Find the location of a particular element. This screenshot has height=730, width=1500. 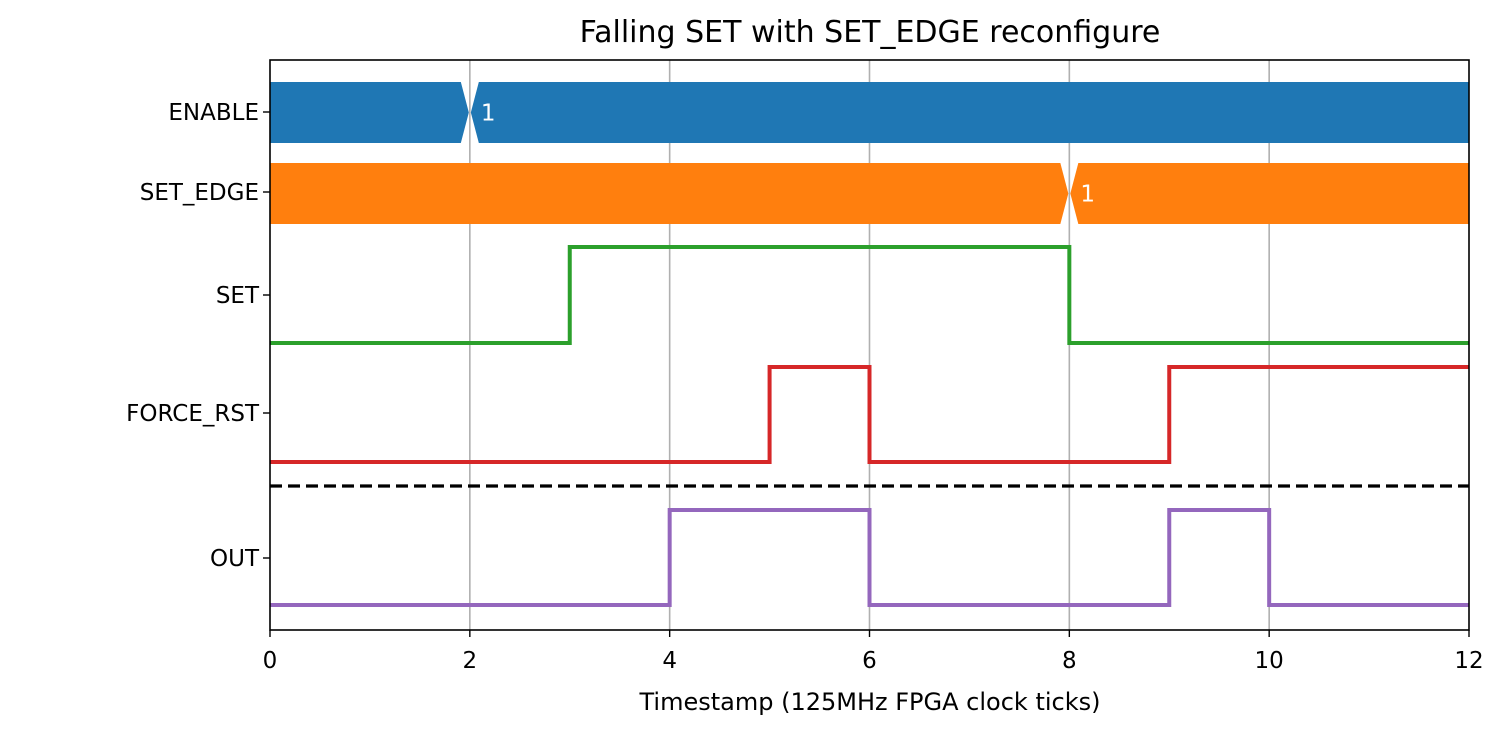

x-tick-label-8: 8 is located at coordinates (1069, 661).